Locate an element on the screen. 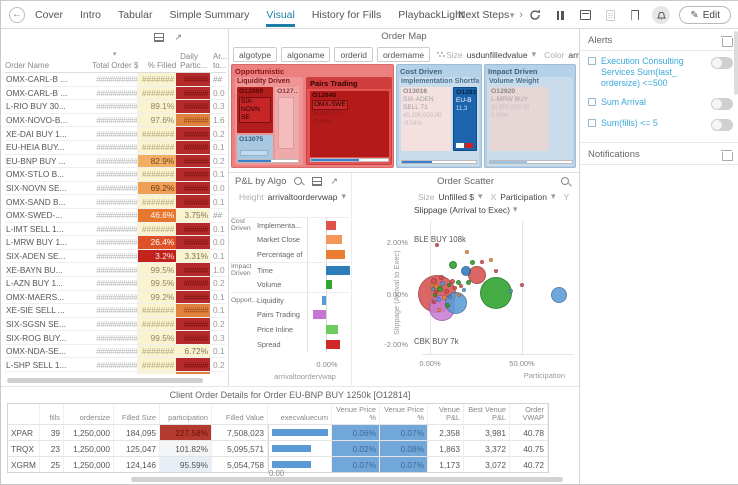 The width and height of the screenshot is (738, 485). details-horizontal-scrollbar is located at coordinates (347, 479).